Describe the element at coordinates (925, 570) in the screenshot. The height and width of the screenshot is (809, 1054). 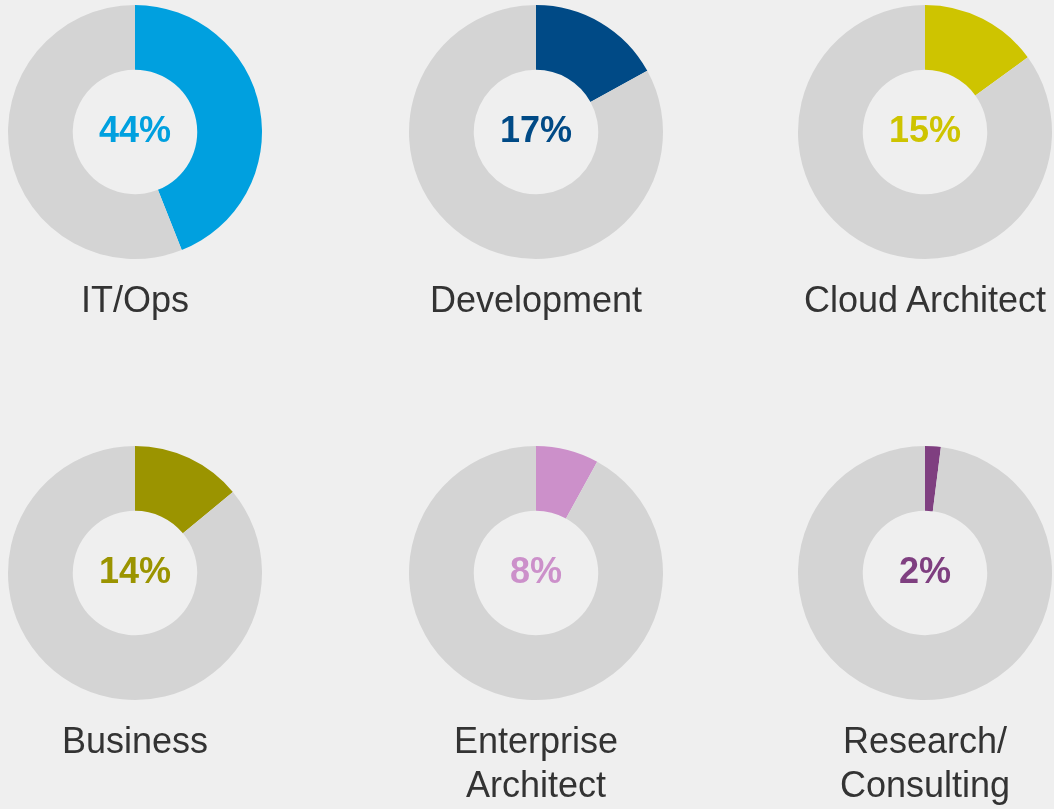
I see `data-label: 2%` at that location.